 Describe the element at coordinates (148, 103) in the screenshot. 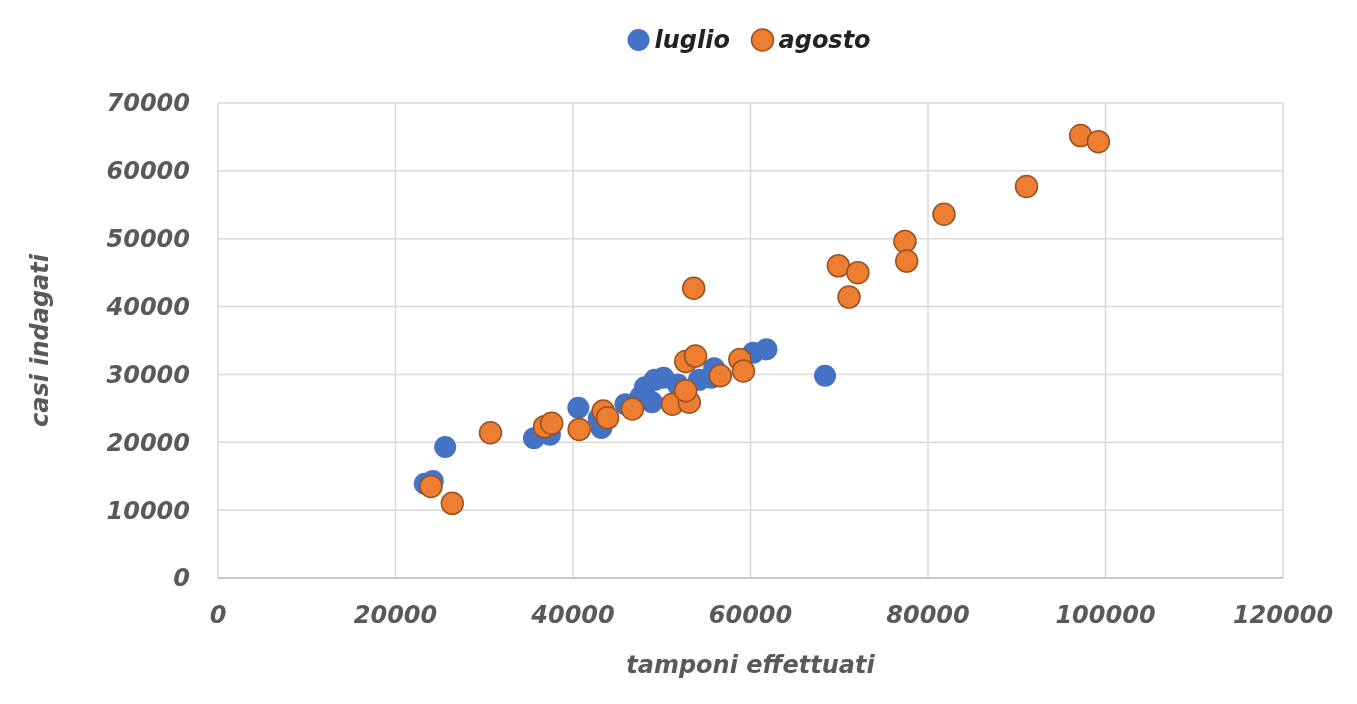

I see `y-tick-label: 70000` at that location.